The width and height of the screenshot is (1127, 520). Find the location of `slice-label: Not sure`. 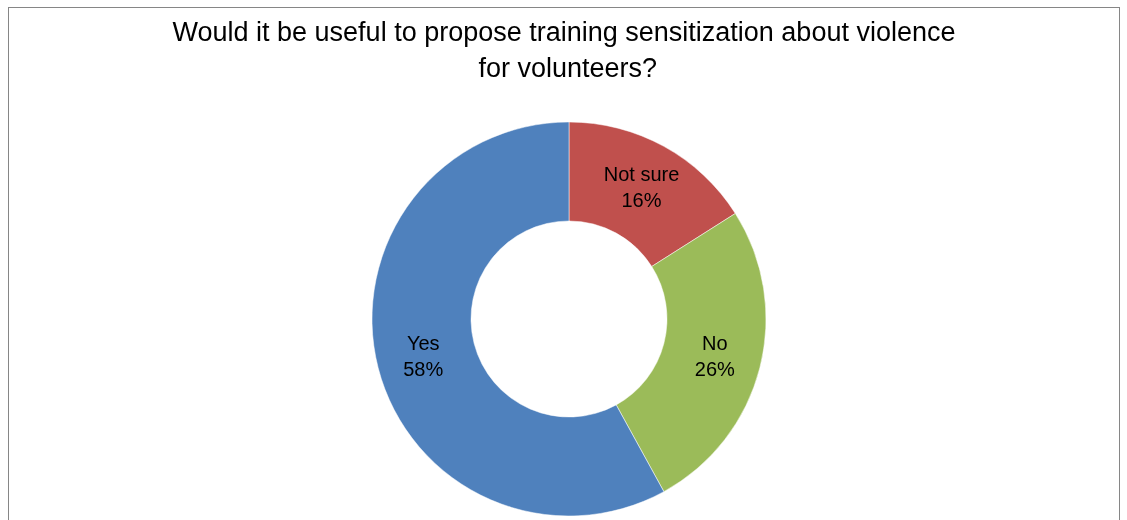

slice-label: Not sure is located at coordinates (641, 174).